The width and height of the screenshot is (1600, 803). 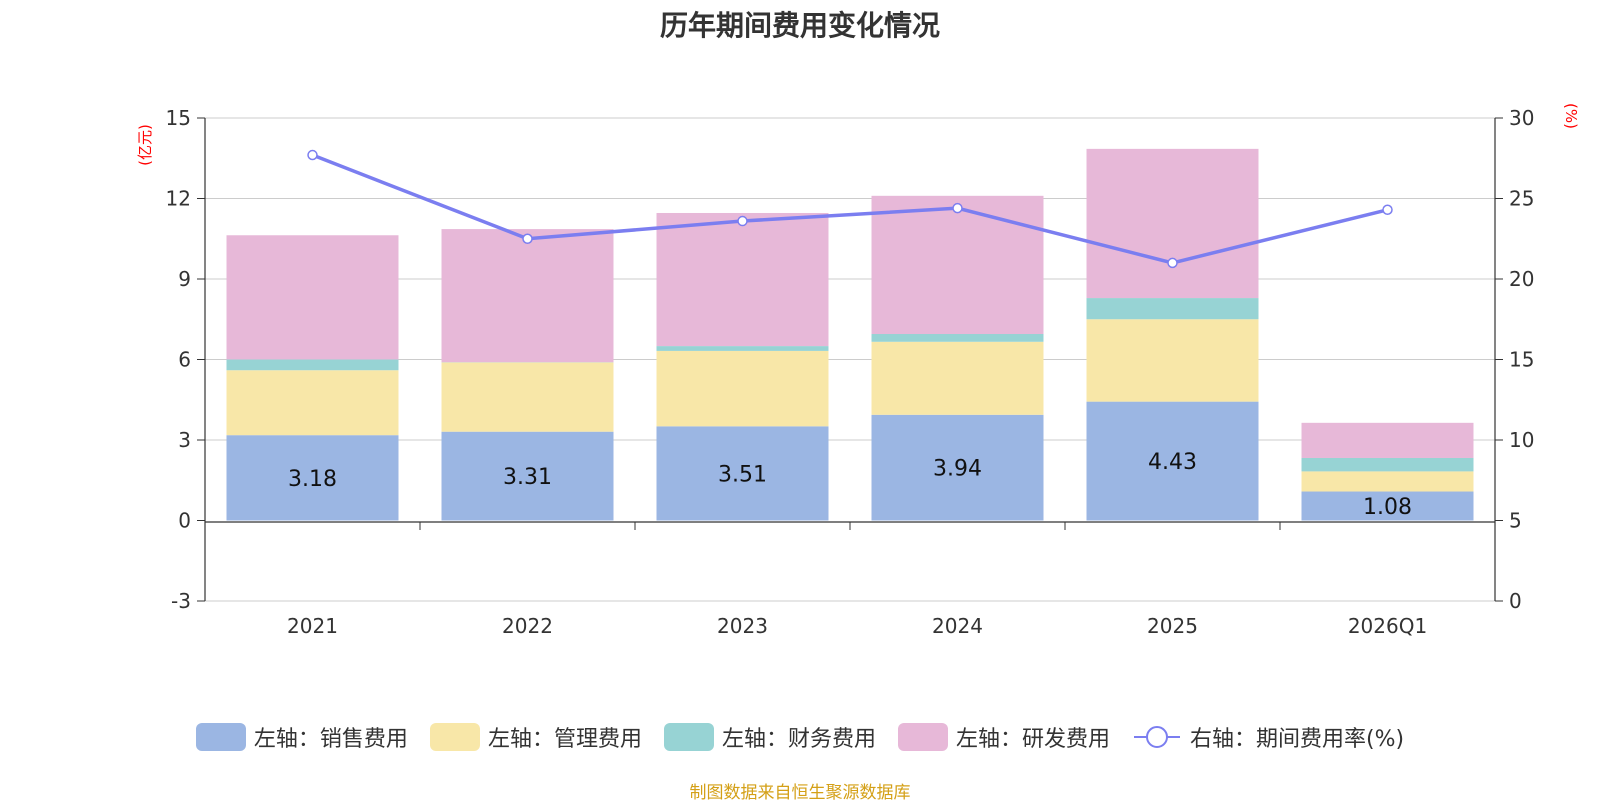 What do you see at coordinates (743, 348) in the screenshot?
I see `bar-2-2023` at bounding box center [743, 348].